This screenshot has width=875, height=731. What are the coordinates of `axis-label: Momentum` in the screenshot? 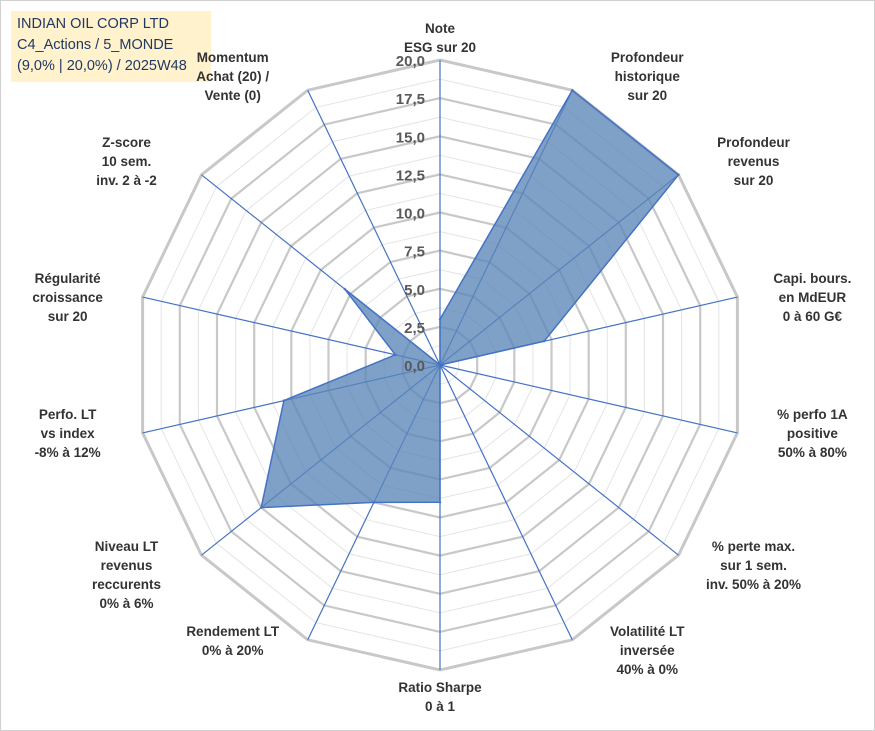 It's located at (233, 57).